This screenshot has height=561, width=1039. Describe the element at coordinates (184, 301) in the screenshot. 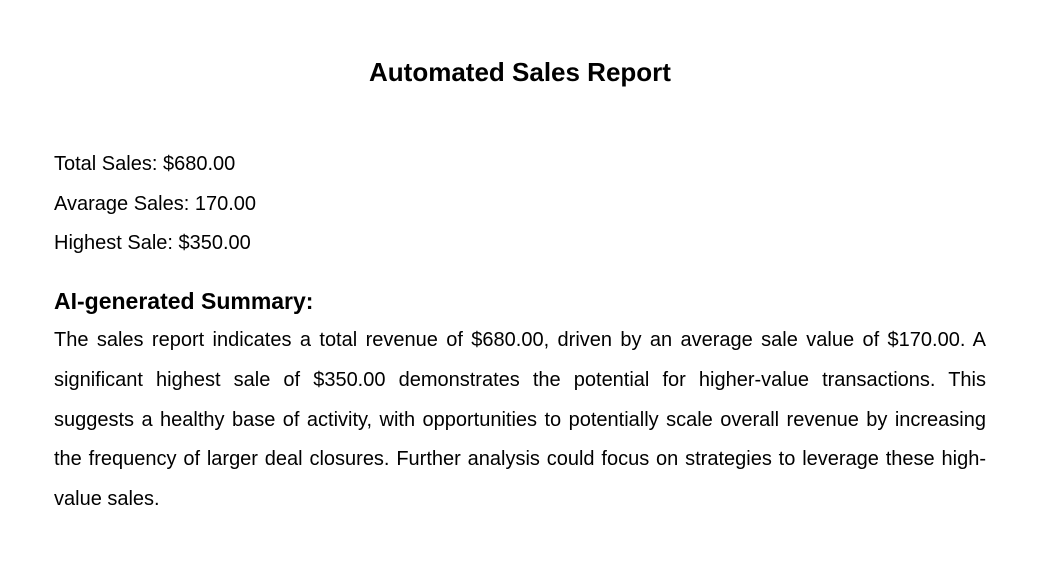

I see `summary-heading: AI-generated Summary:` at that location.